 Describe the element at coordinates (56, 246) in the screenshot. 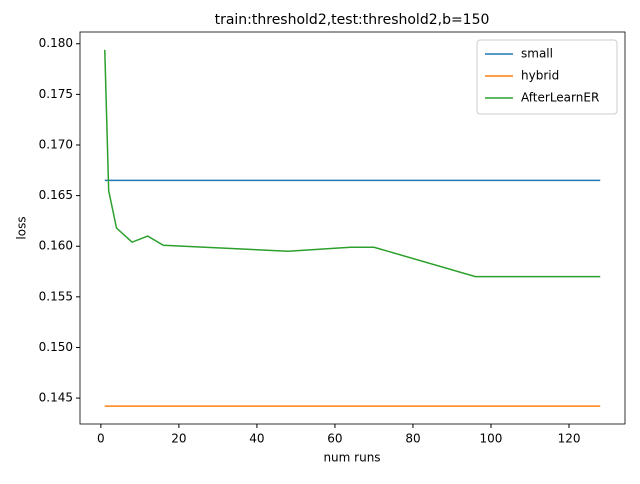

I see `y-tick-label: 0.160` at that location.